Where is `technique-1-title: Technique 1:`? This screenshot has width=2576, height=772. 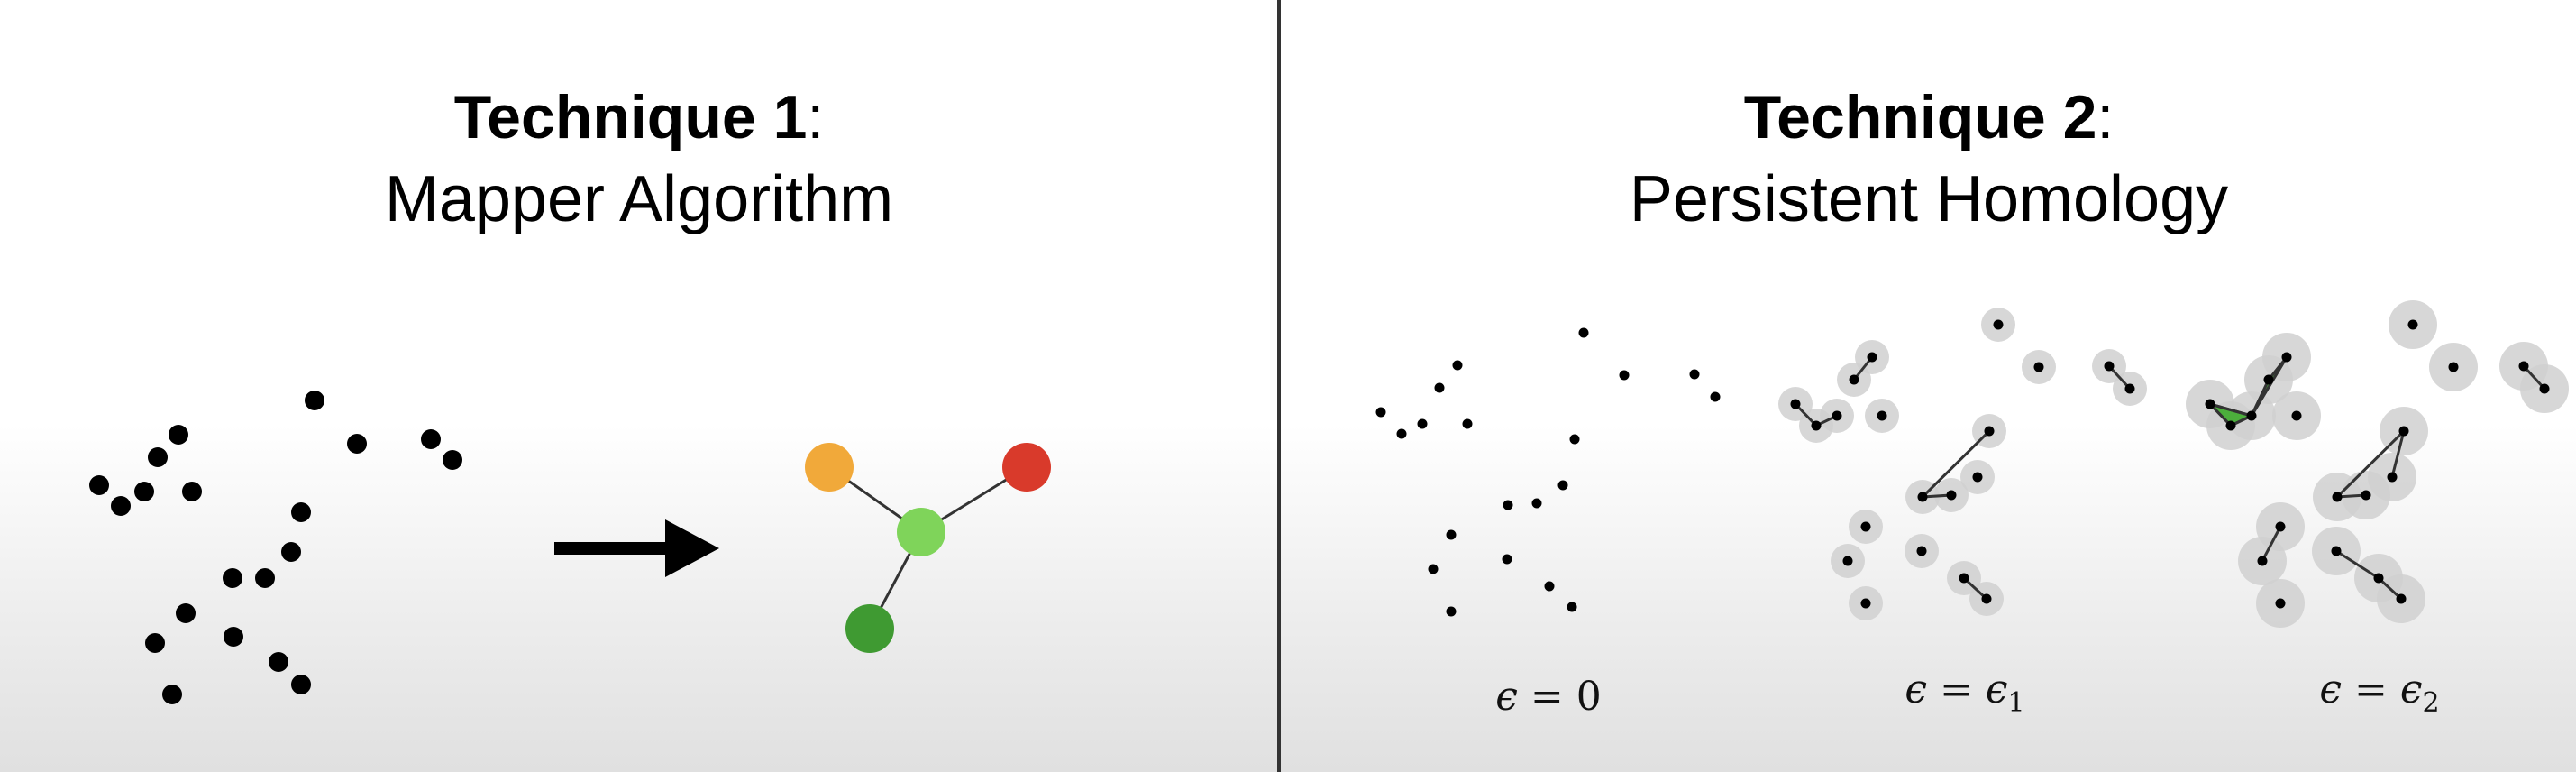
technique-1-title: Technique 1: is located at coordinates (639, 117).